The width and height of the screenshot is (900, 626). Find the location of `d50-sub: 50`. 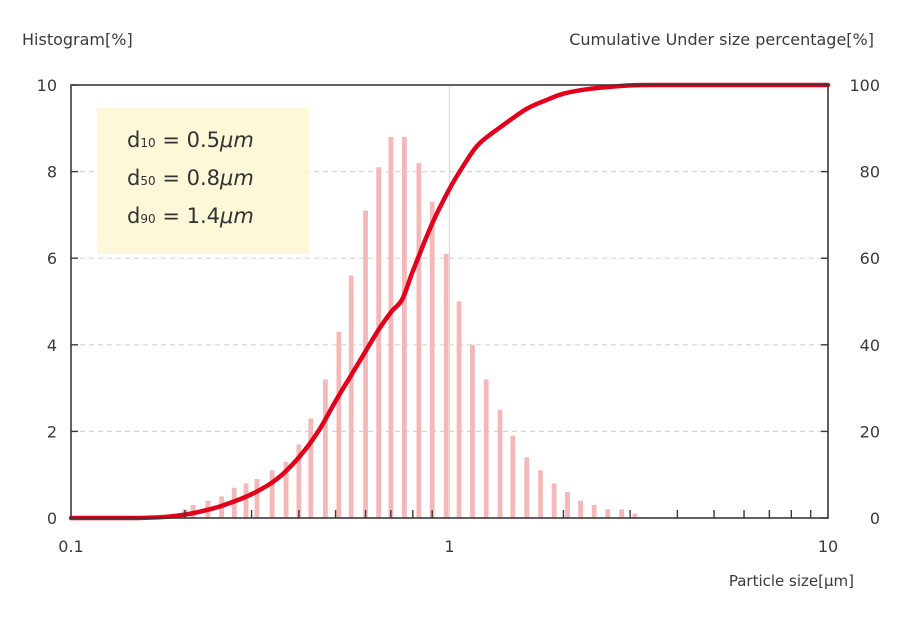

d50-sub: 50 is located at coordinates (148, 181).